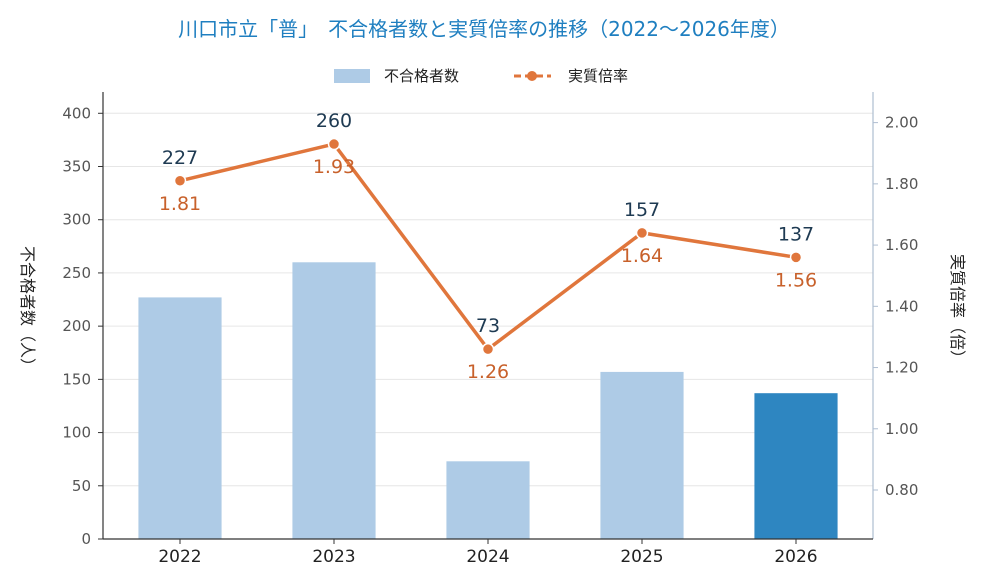 This screenshot has width=988, height=585. Describe the element at coordinates (180, 158) in the screenshot. I see `bar-value-label: 227` at that location.